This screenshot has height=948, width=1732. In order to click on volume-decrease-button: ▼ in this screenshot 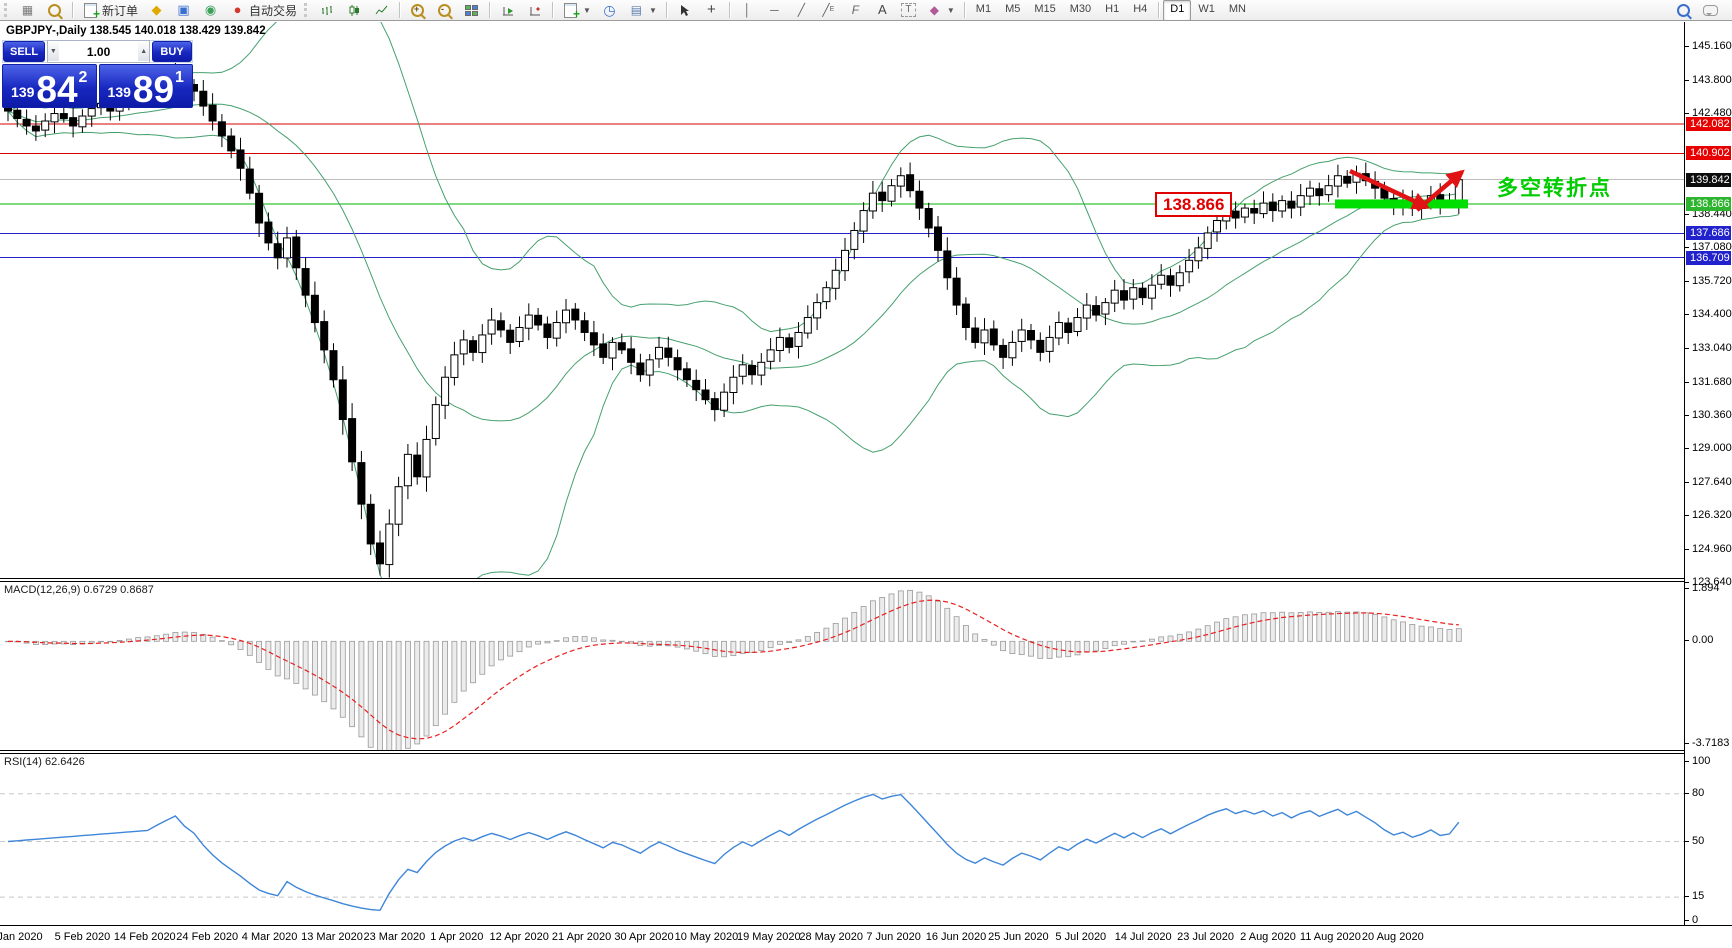, I will do `click(53, 51)`.